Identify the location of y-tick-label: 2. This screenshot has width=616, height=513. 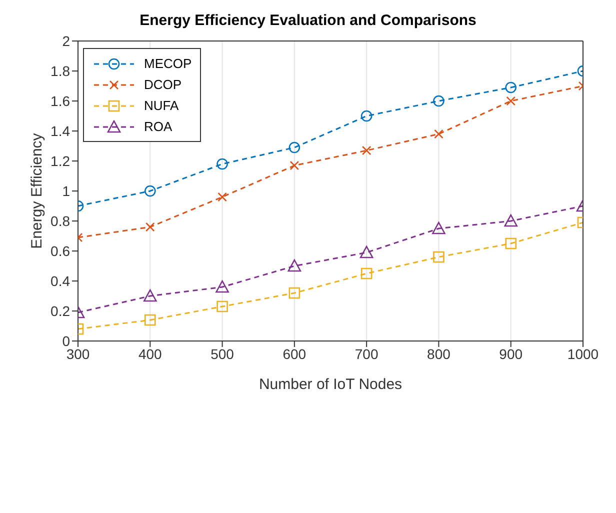
(66, 40).